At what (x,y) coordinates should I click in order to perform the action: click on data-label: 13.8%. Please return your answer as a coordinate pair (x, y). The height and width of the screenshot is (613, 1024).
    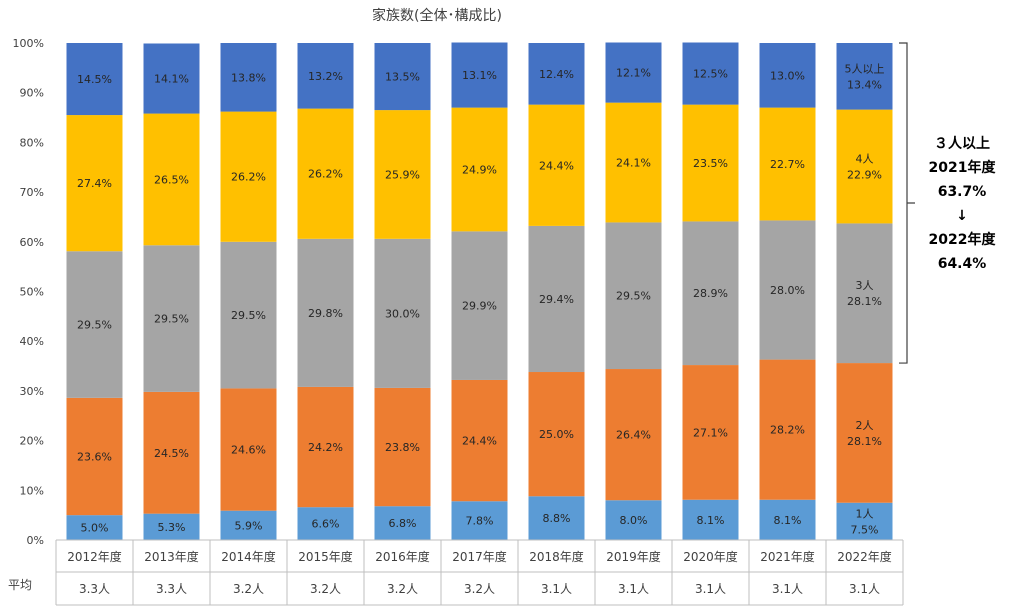
    Looking at the image, I should click on (248, 77).